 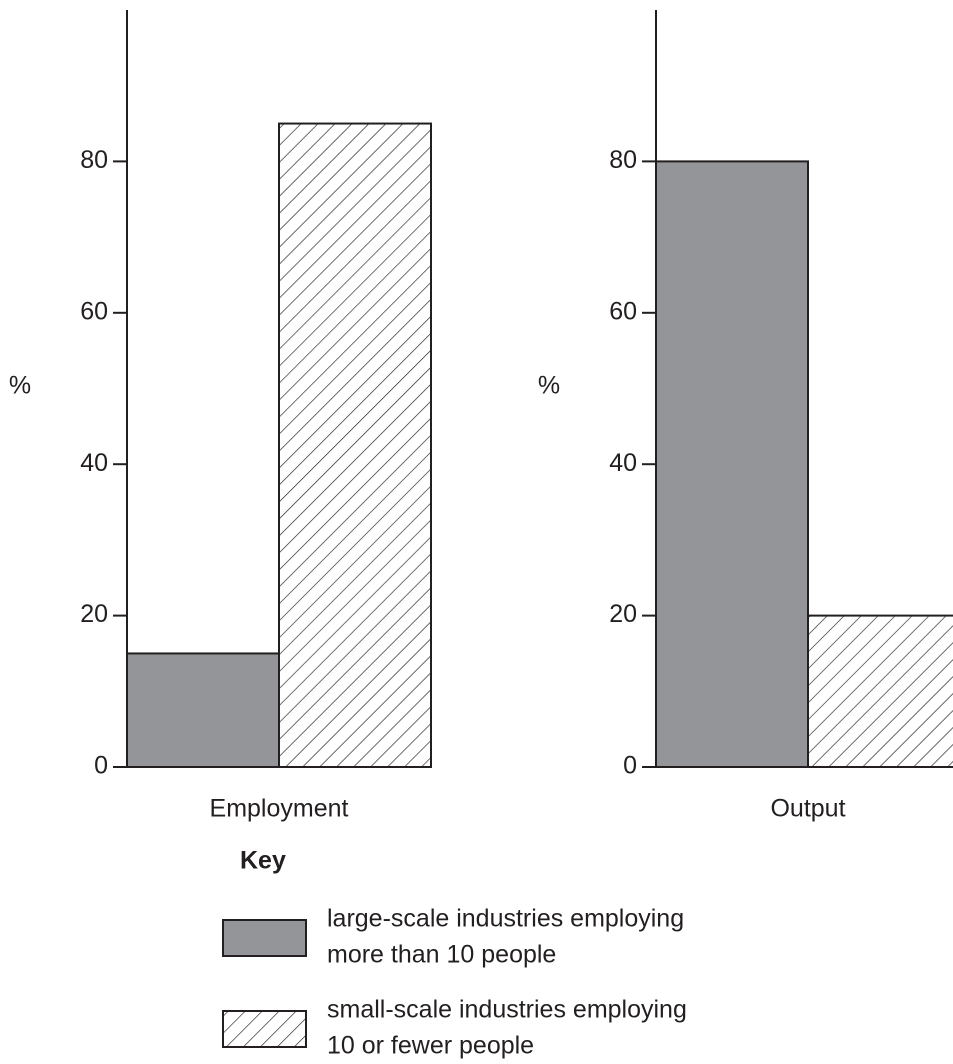 What do you see at coordinates (807, 809) in the screenshot?
I see `x-tick-label: Output` at bounding box center [807, 809].